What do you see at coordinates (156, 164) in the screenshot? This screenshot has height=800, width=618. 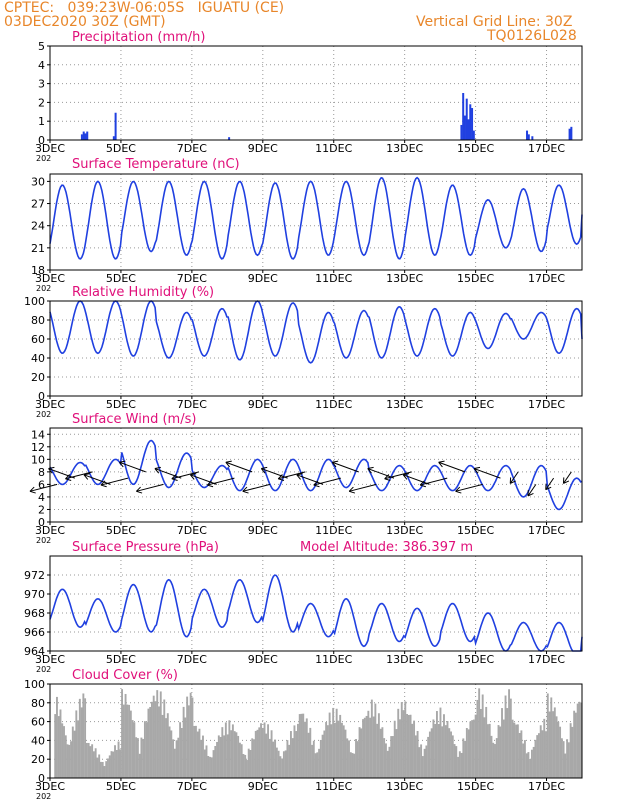 I see `temp-title: Surface Temperature (nC)` at bounding box center [156, 164].